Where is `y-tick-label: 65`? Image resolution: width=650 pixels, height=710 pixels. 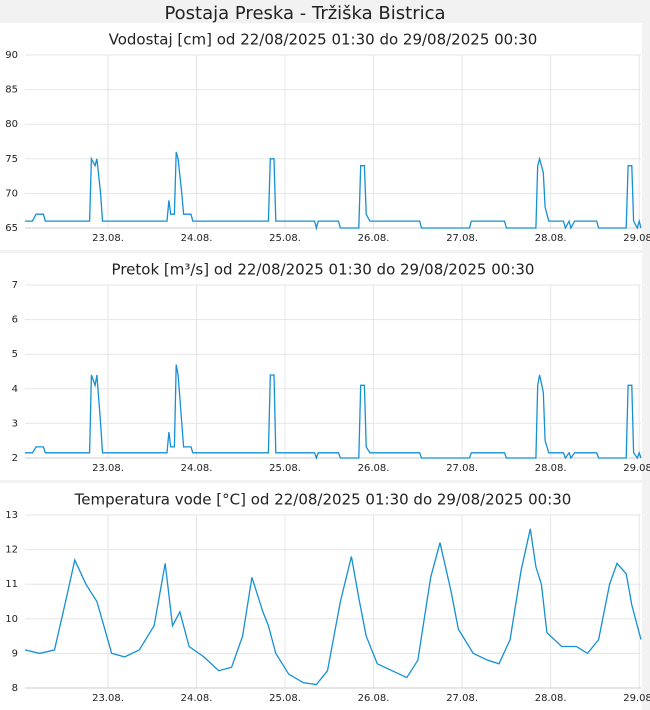 y-tick-label: 65 is located at coordinates (11, 228).